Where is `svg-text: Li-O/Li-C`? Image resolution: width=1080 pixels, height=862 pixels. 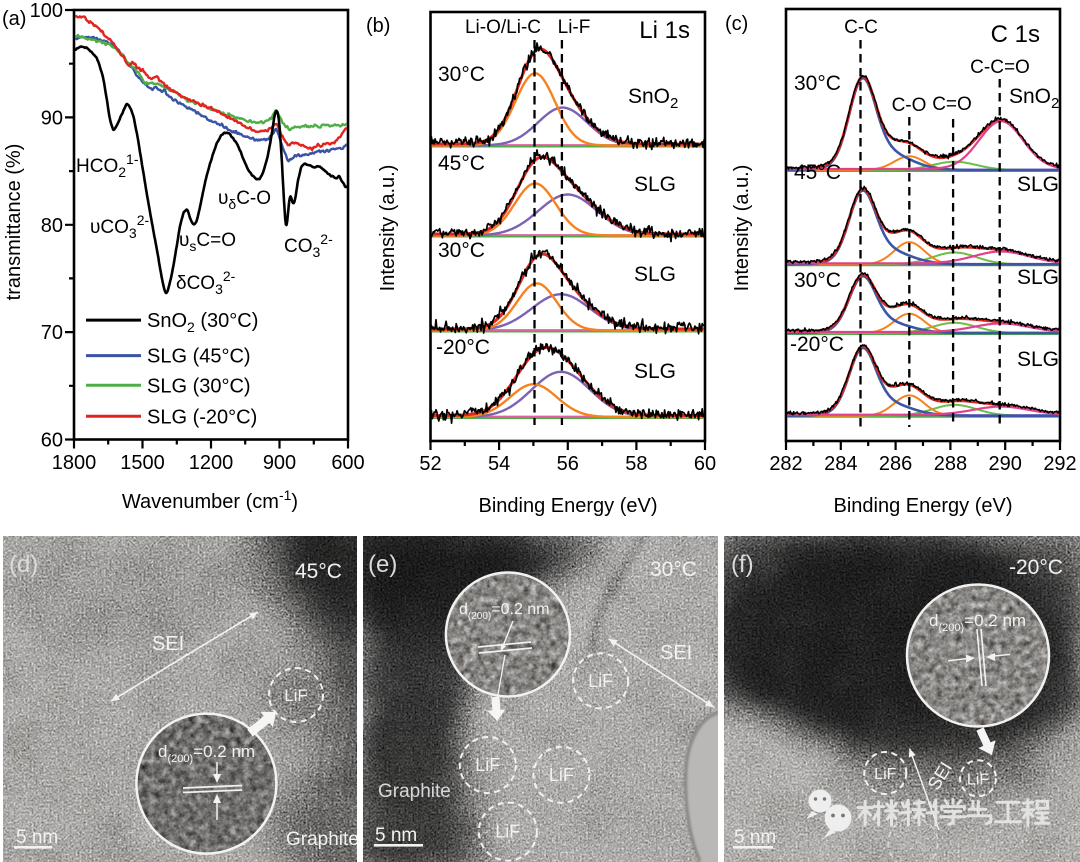
svg-text: Li-O/Li-C is located at coordinates (503, 27).